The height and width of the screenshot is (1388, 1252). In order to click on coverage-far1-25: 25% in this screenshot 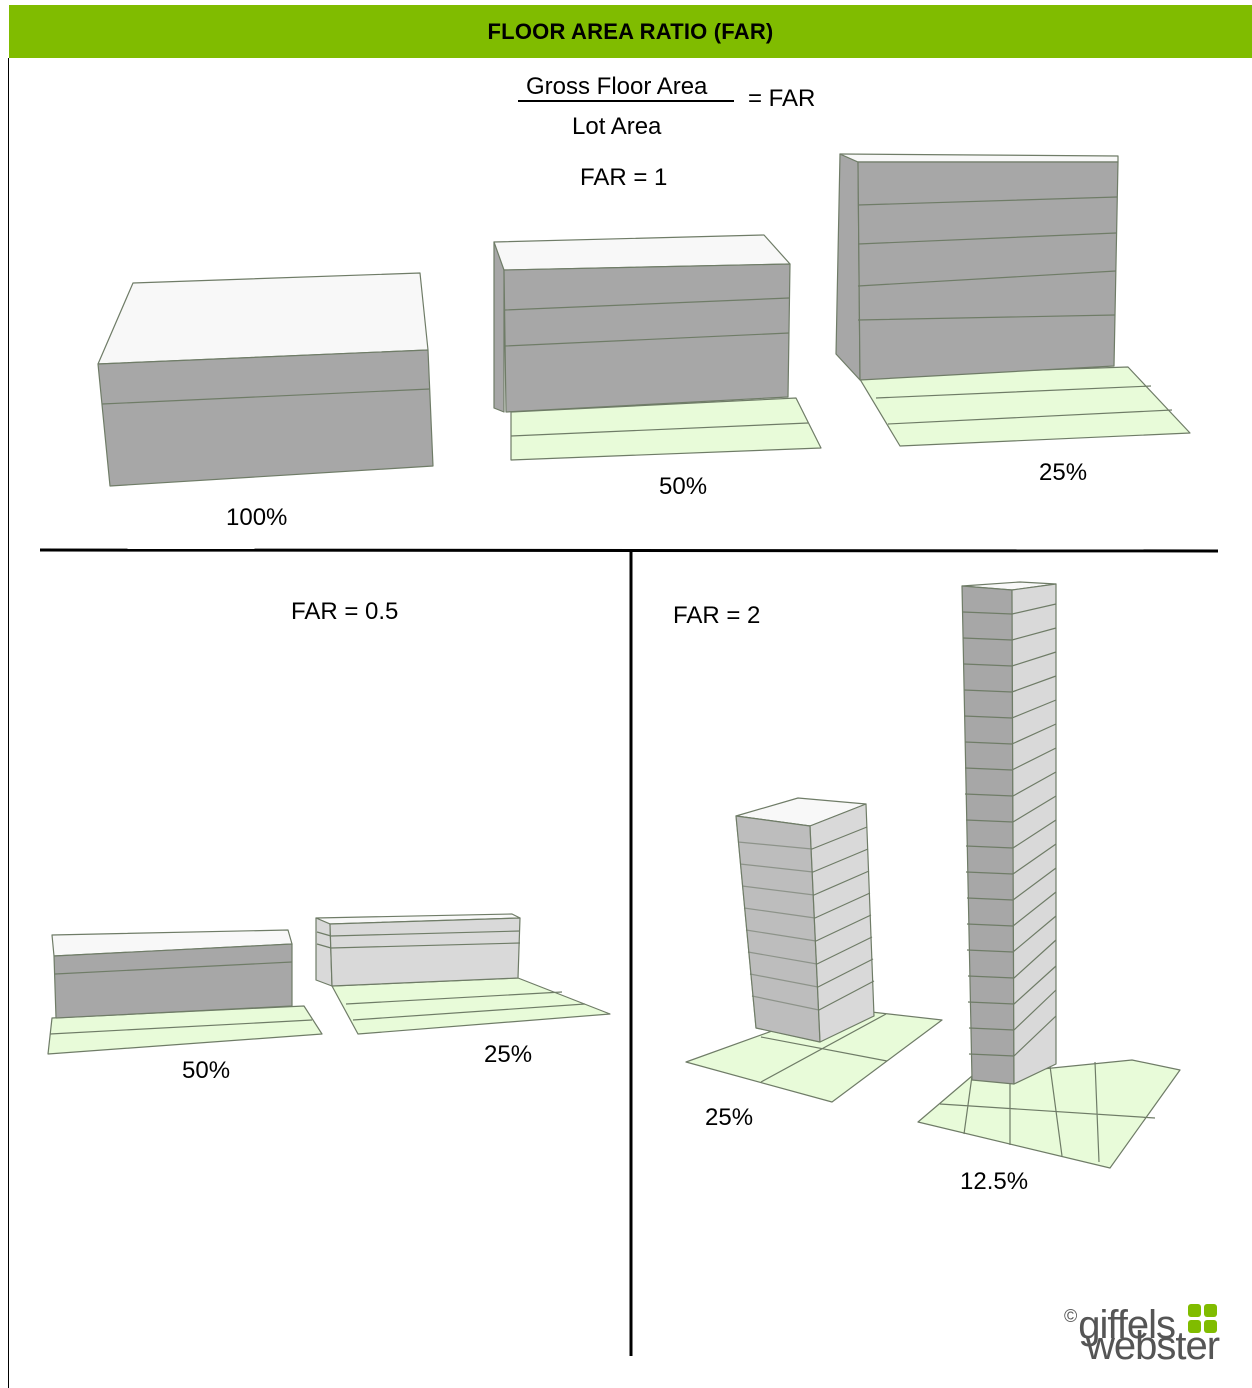, I will do `click(1063, 472)`.